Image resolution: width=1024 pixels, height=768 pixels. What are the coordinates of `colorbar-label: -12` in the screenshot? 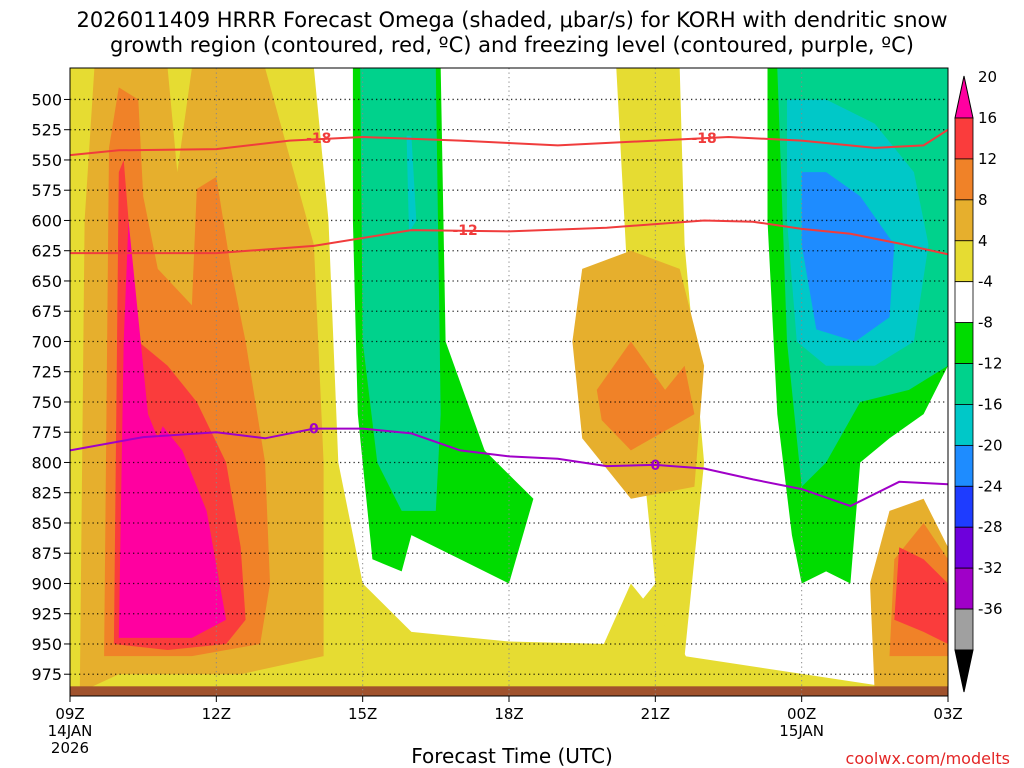 It's located at (990, 364).